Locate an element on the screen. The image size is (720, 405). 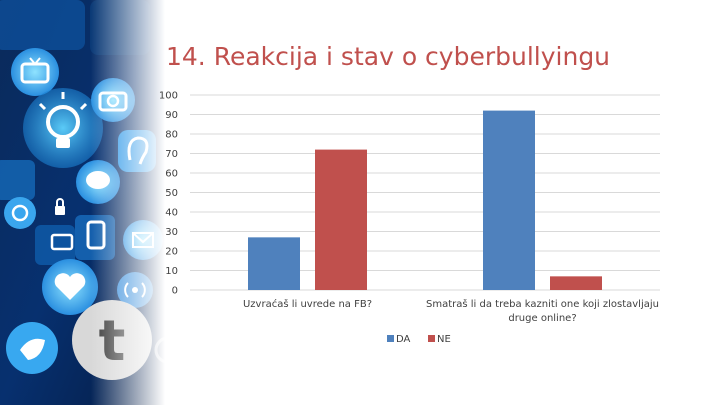
y-tick-label: 30 is located at coordinates (171, 232).